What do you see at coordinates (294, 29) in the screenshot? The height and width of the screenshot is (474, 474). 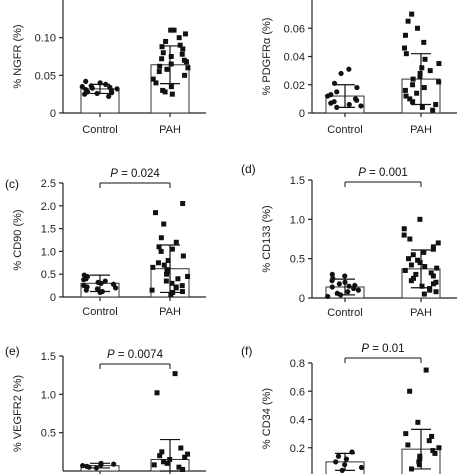 I see `y-tick-label: 0.06` at bounding box center [294, 29].